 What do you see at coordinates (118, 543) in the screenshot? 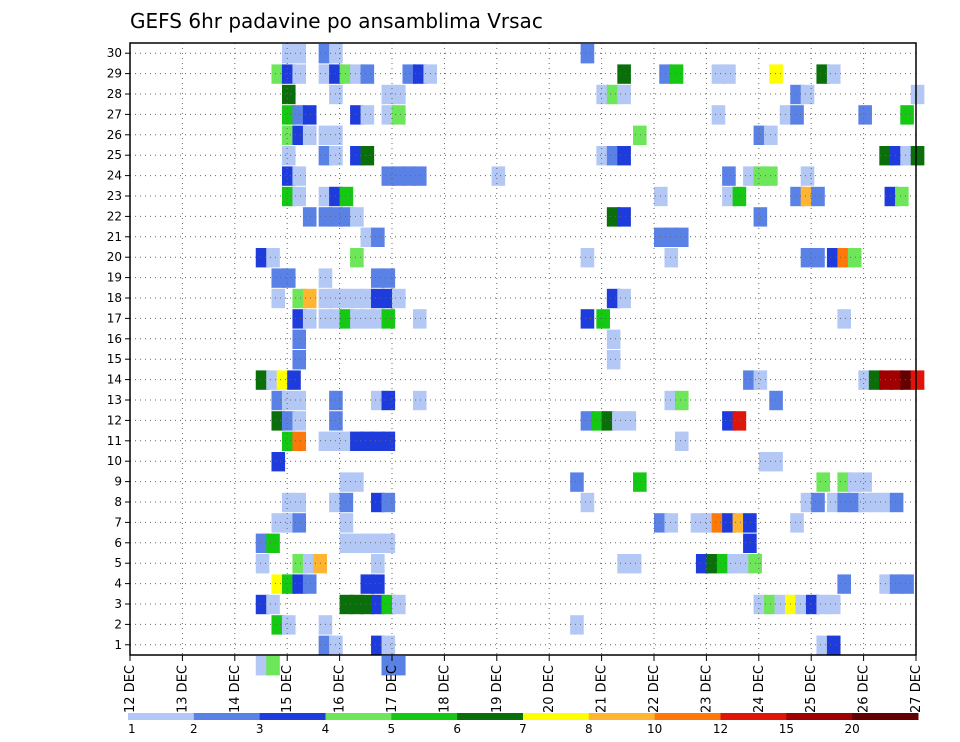
I see `y-tick-label: 6` at bounding box center [118, 543].